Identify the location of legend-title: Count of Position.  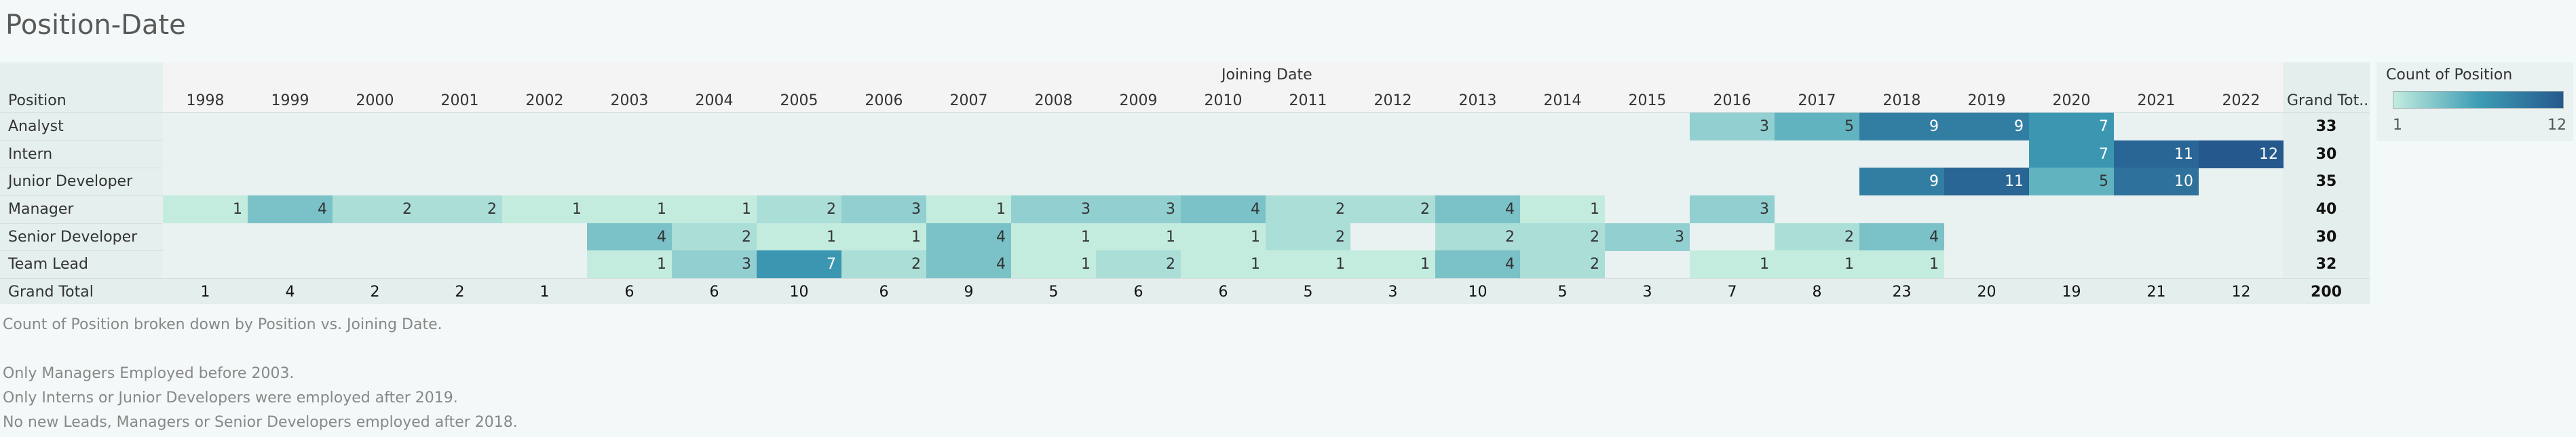
(2449, 74).